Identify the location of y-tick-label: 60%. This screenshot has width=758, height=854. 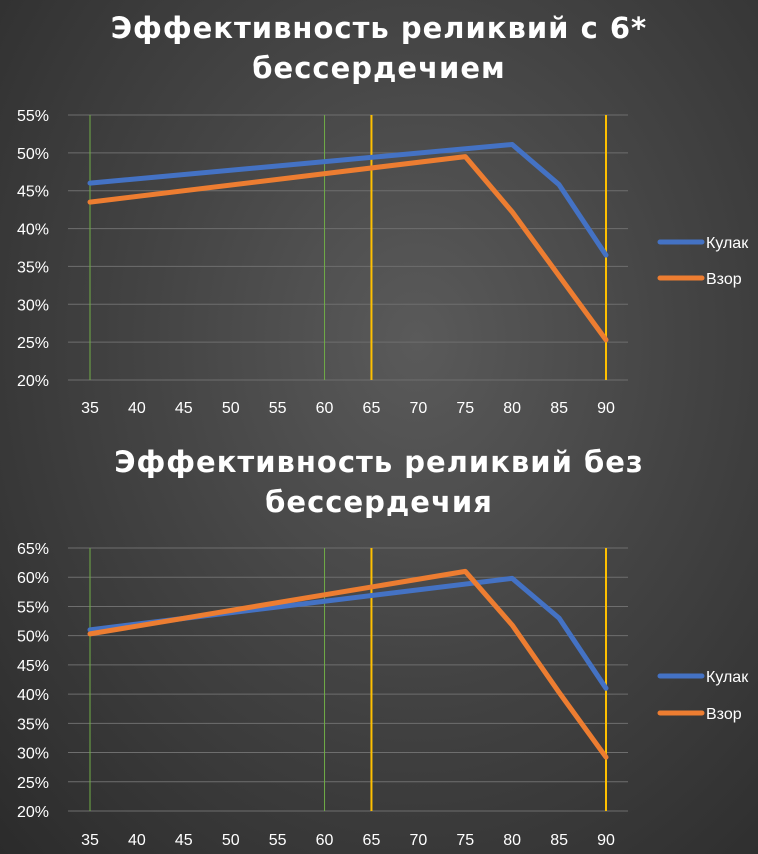
(33, 578).